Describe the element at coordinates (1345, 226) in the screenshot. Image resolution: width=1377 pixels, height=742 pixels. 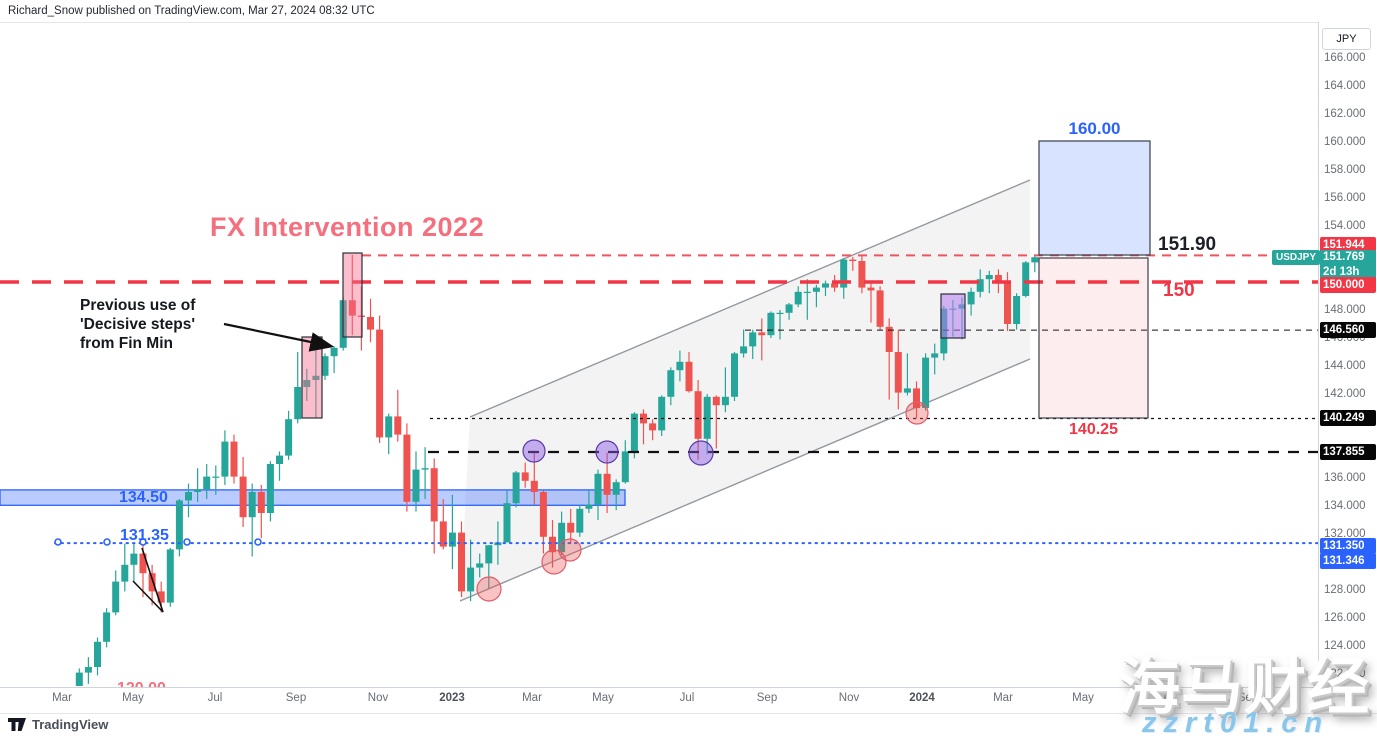
I see `price-tick: 154.000` at that location.